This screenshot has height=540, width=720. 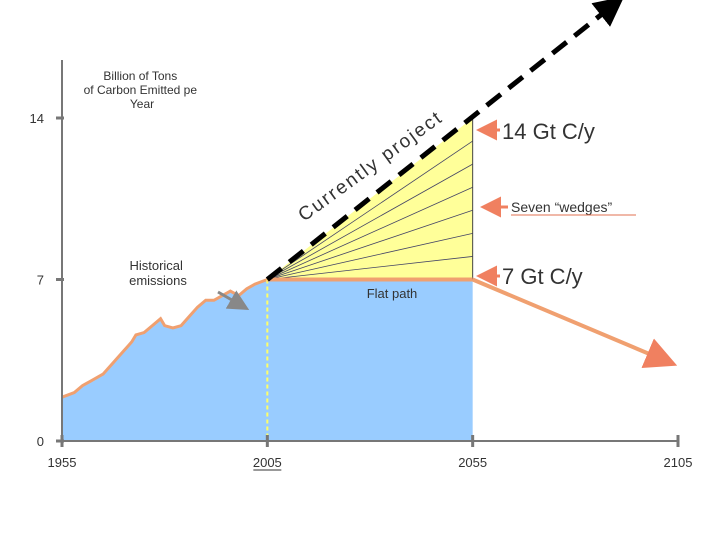 I want to click on decline-path-arrow, so click(x=574, y=322).